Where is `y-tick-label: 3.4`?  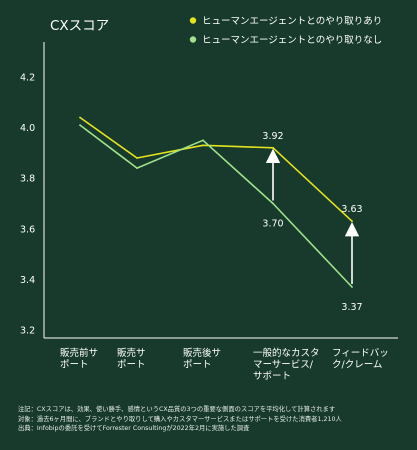 y-tick-label: 3.4 is located at coordinates (27, 280).